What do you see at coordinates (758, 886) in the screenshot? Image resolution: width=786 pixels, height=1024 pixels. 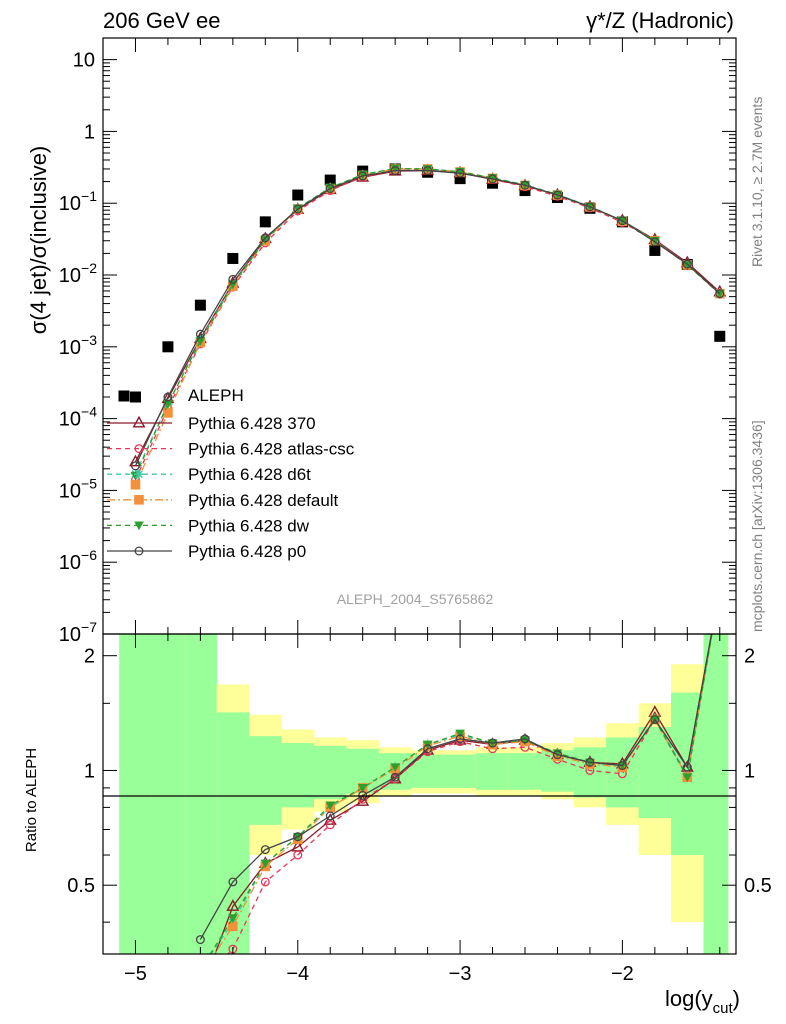 I see `ratio-y-tick-label-right: 0.5` at bounding box center [758, 886].